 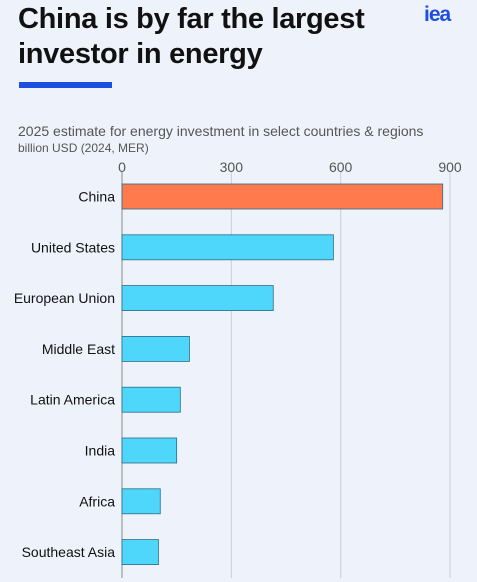 What do you see at coordinates (96, 197) in the screenshot?
I see `category-label: China` at bounding box center [96, 197].